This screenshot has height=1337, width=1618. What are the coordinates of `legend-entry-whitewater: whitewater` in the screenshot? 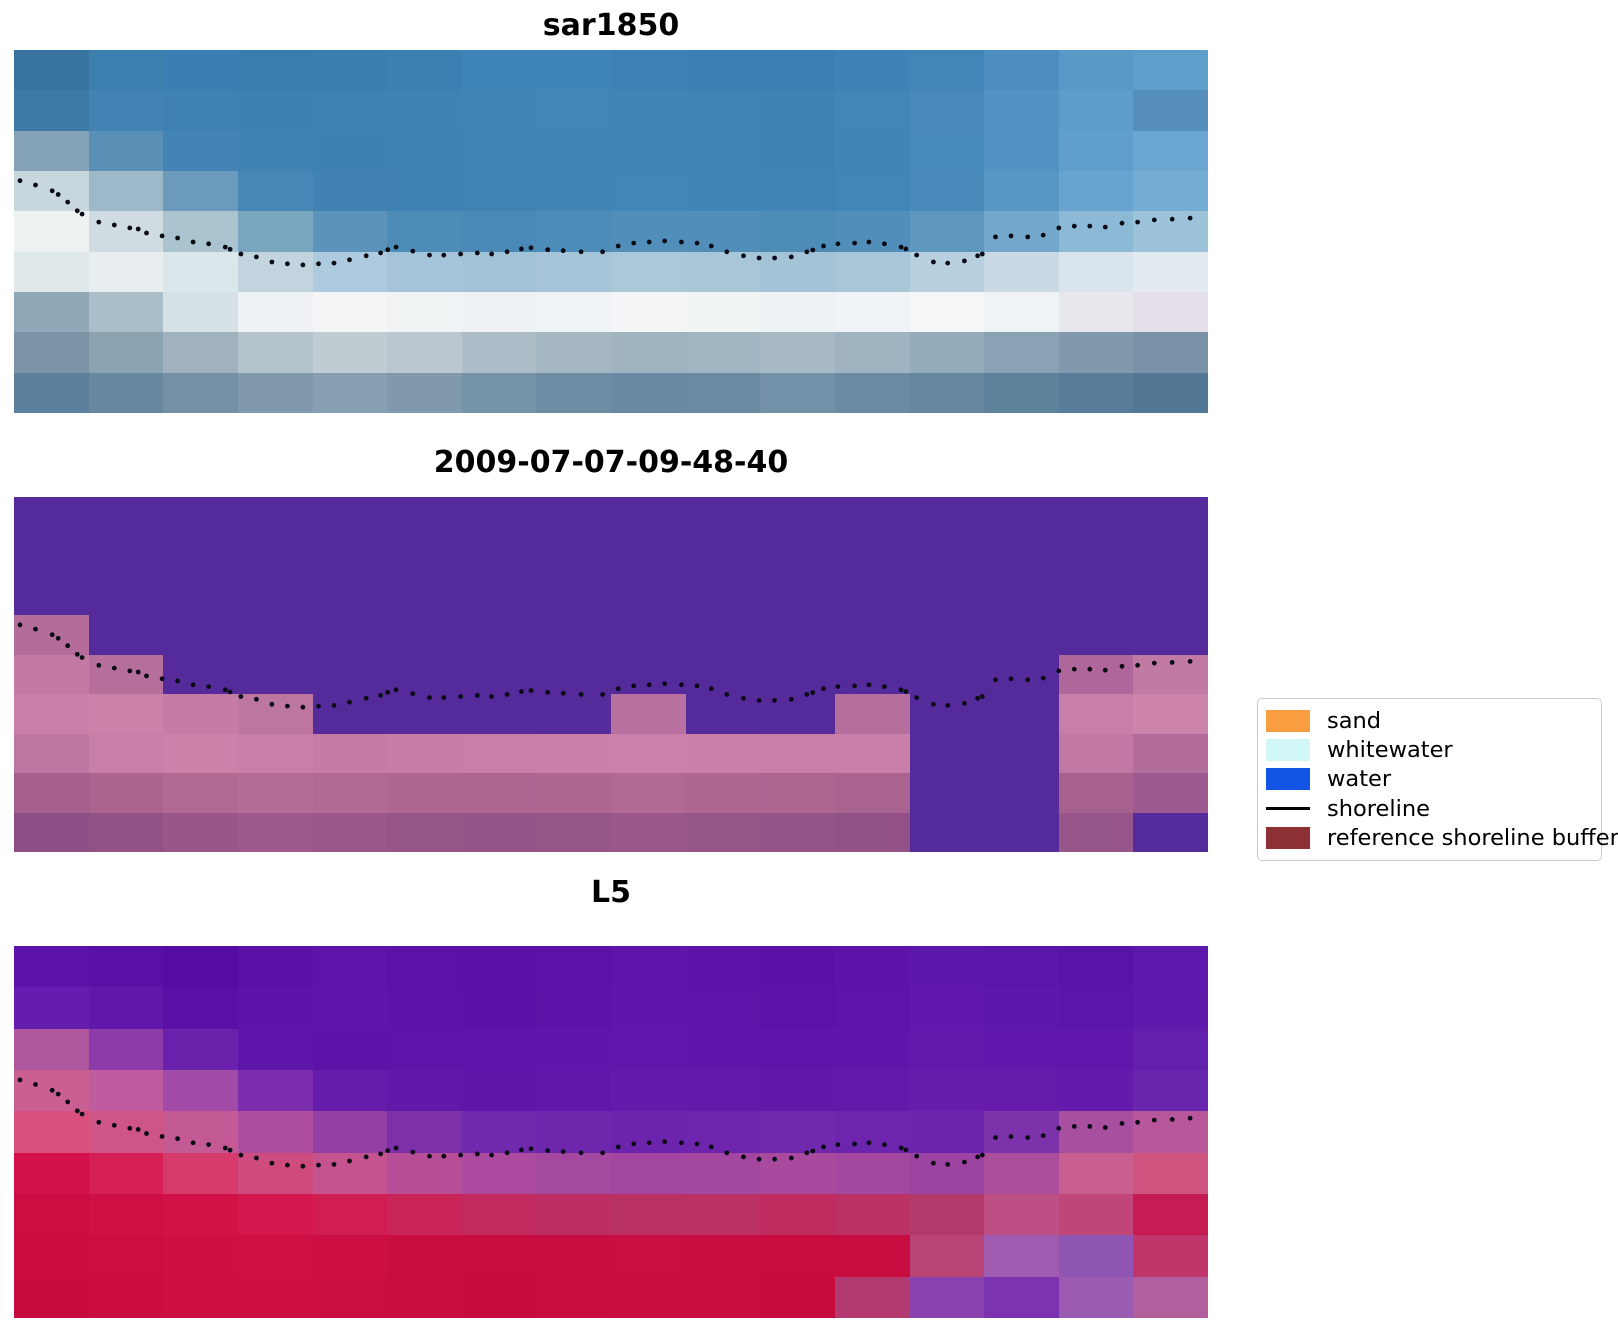 It's located at (1428, 749).